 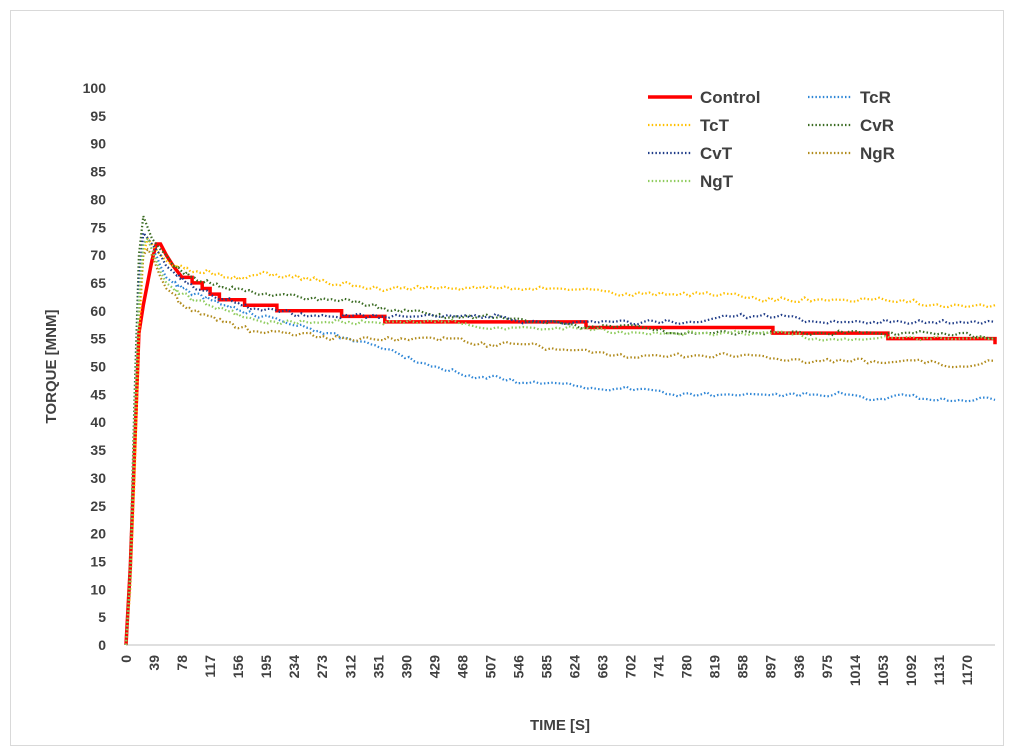 I want to click on x-tick-label: 1014, so click(x=855, y=670).